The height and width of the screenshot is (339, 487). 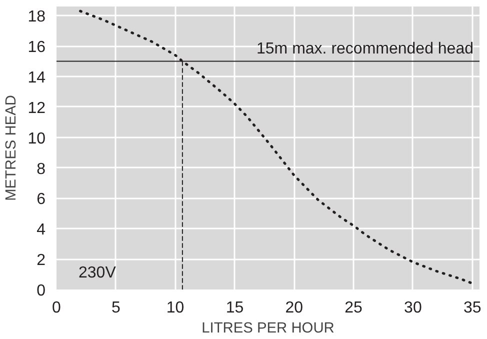 I want to click on x-tick-label: 25, so click(x=353, y=308).